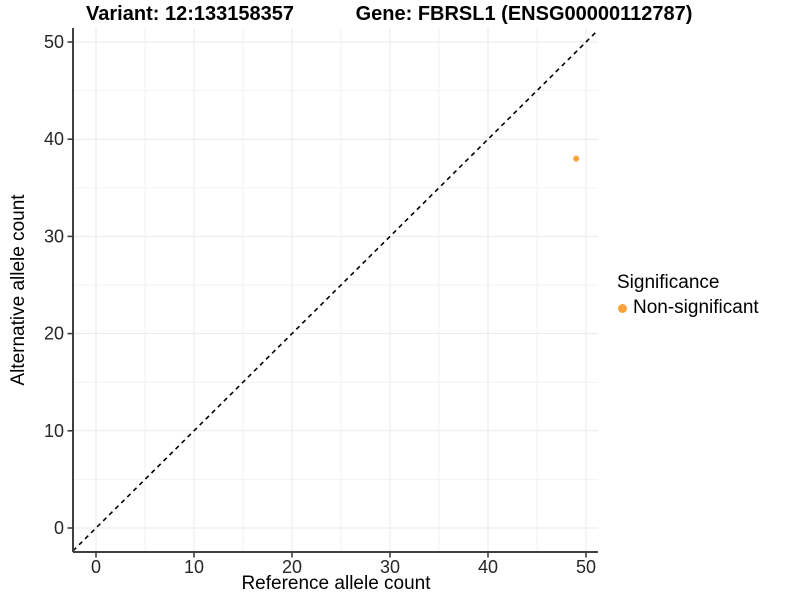  Describe the element at coordinates (524, 14) in the screenshot. I see `gene-title: Gene: FBRSL1 (ENSG00000112787)` at that location.